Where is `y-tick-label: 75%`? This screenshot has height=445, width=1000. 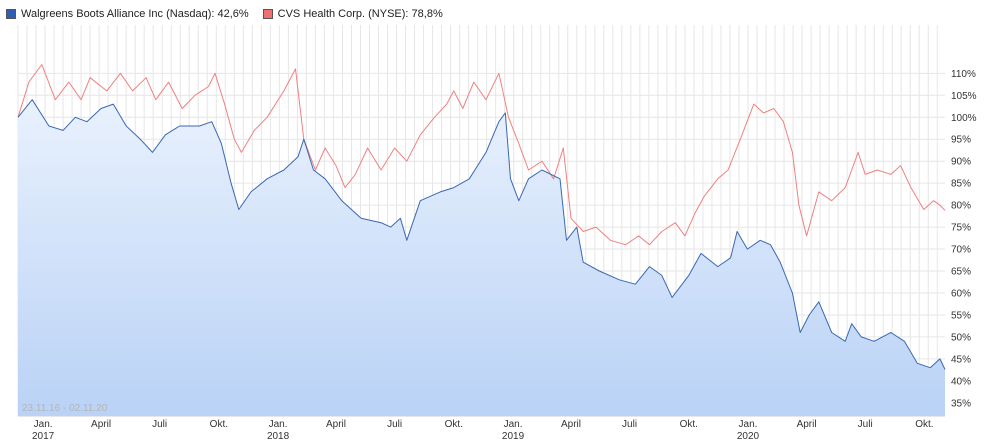 y-tick-label: 75% is located at coordinates (961, 228).